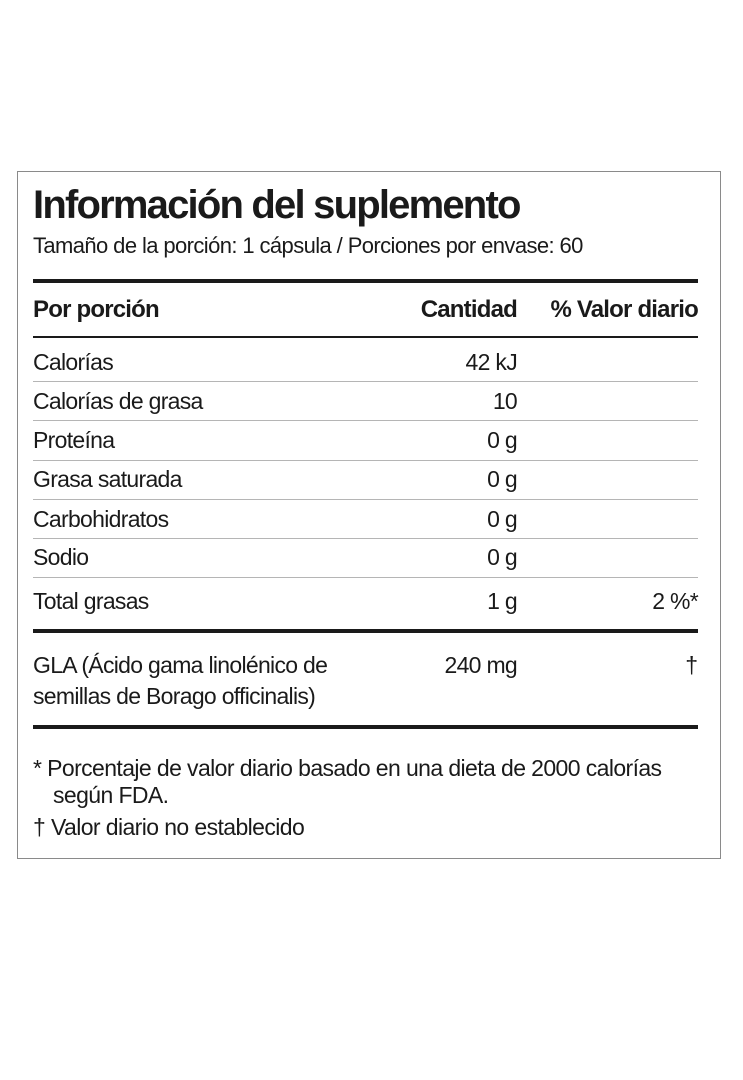  I want to click on header-per-serving: Por porción, so click(96, 309).